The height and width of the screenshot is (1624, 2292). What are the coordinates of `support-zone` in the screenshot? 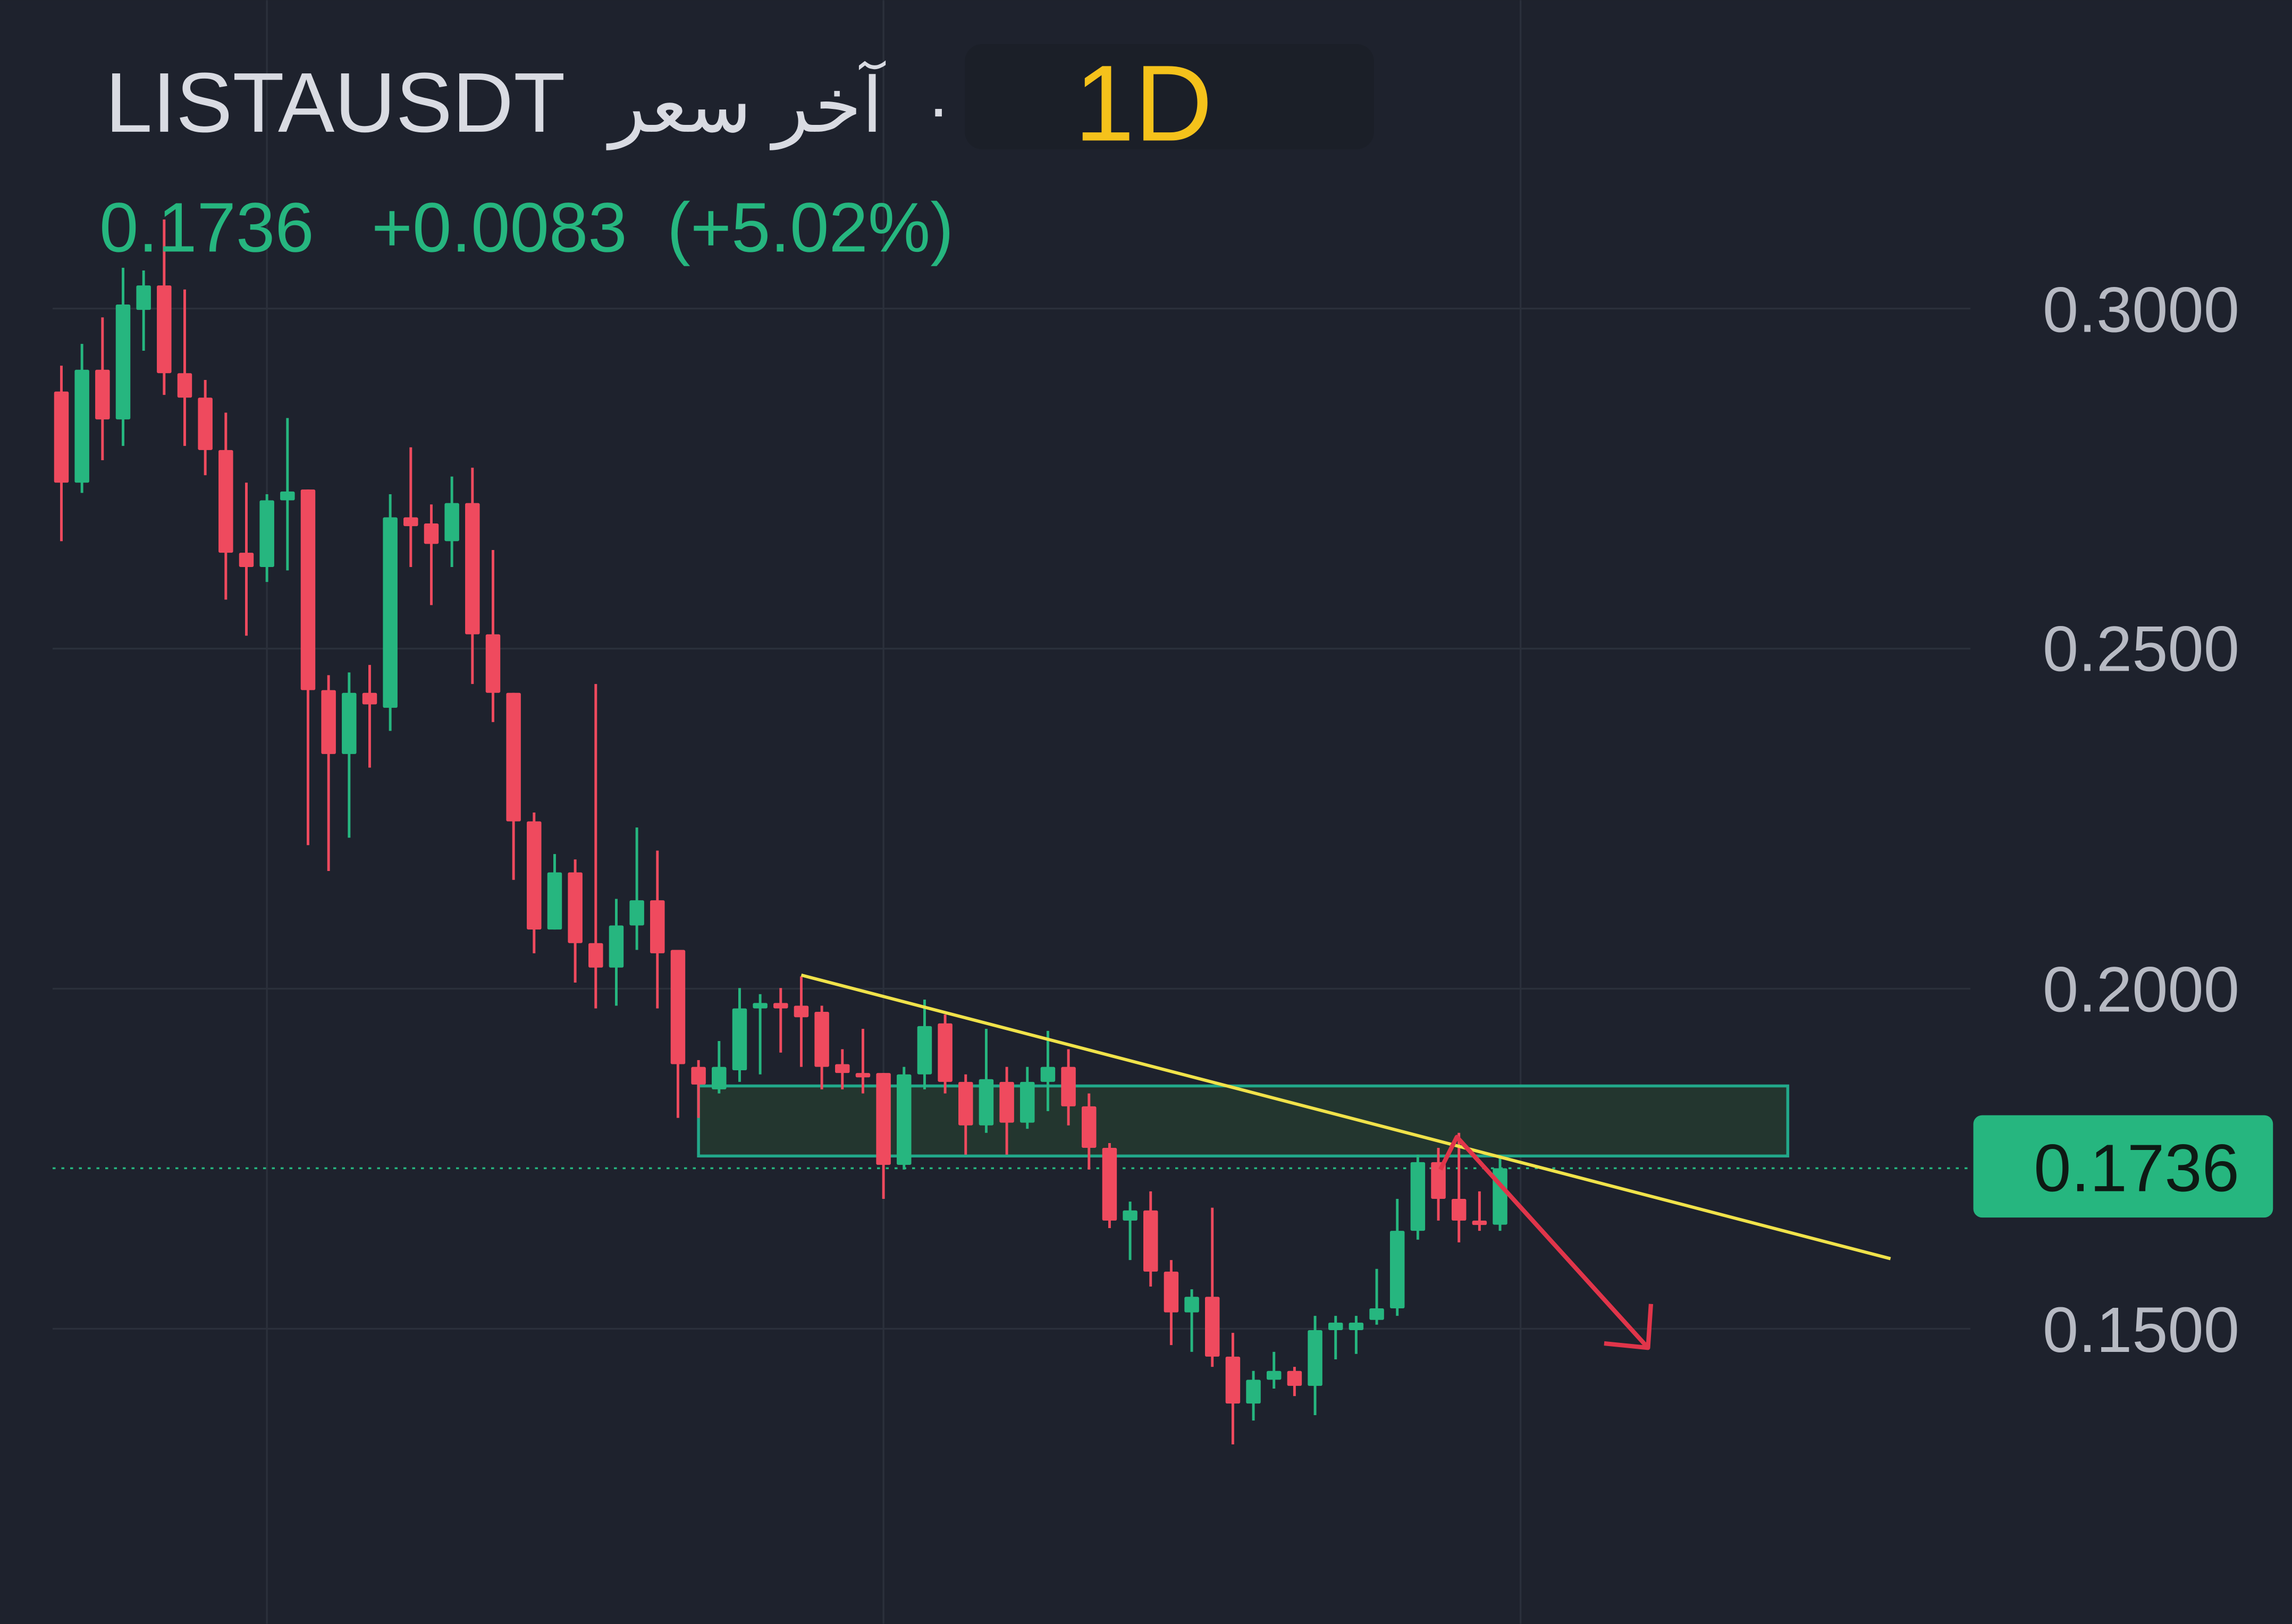 It's located at (1243, 1121).